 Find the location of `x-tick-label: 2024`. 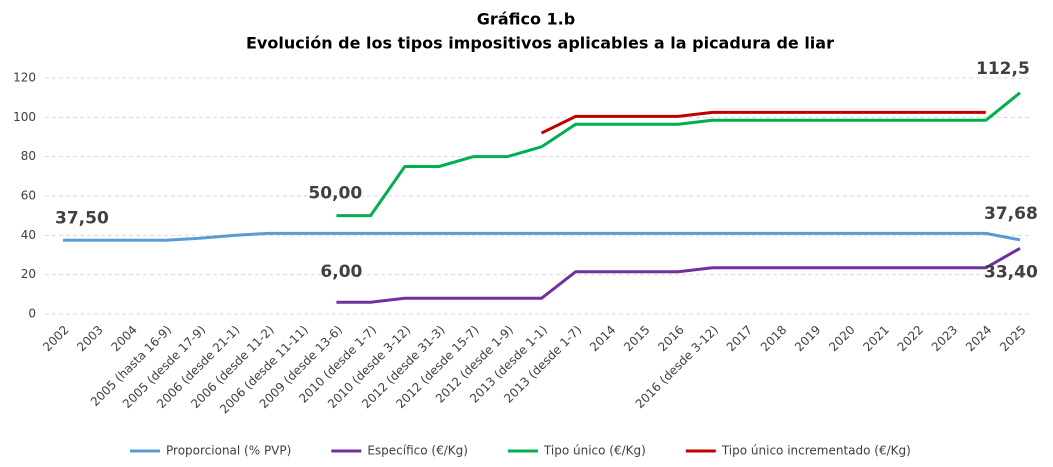

x-tick-label: 2024 is located at coordinates (978, 338).